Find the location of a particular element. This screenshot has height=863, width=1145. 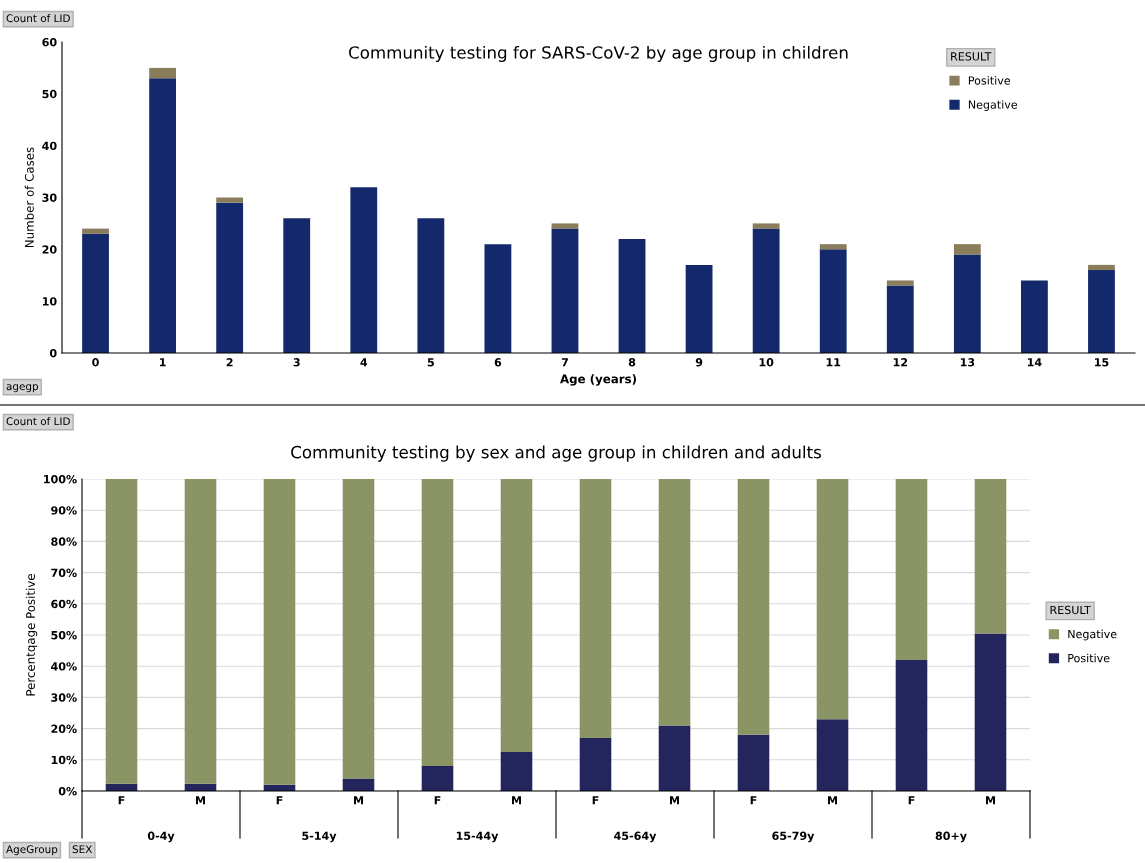

y-axis-title: Number of Cases is located at coordinates (29, 197).